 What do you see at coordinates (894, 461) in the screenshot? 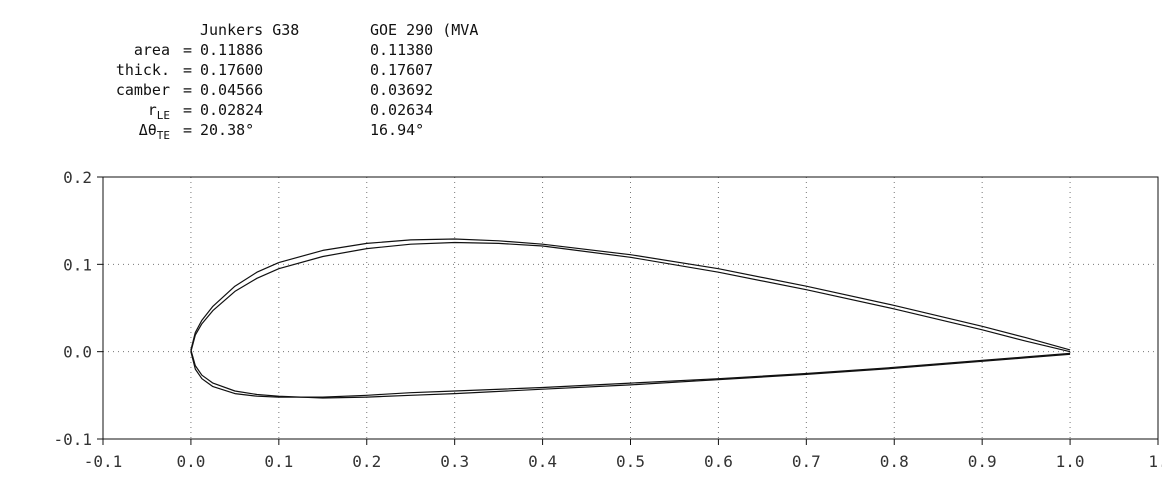
I see `x-tick-label: 0.8` at bounding box center [894, 461].